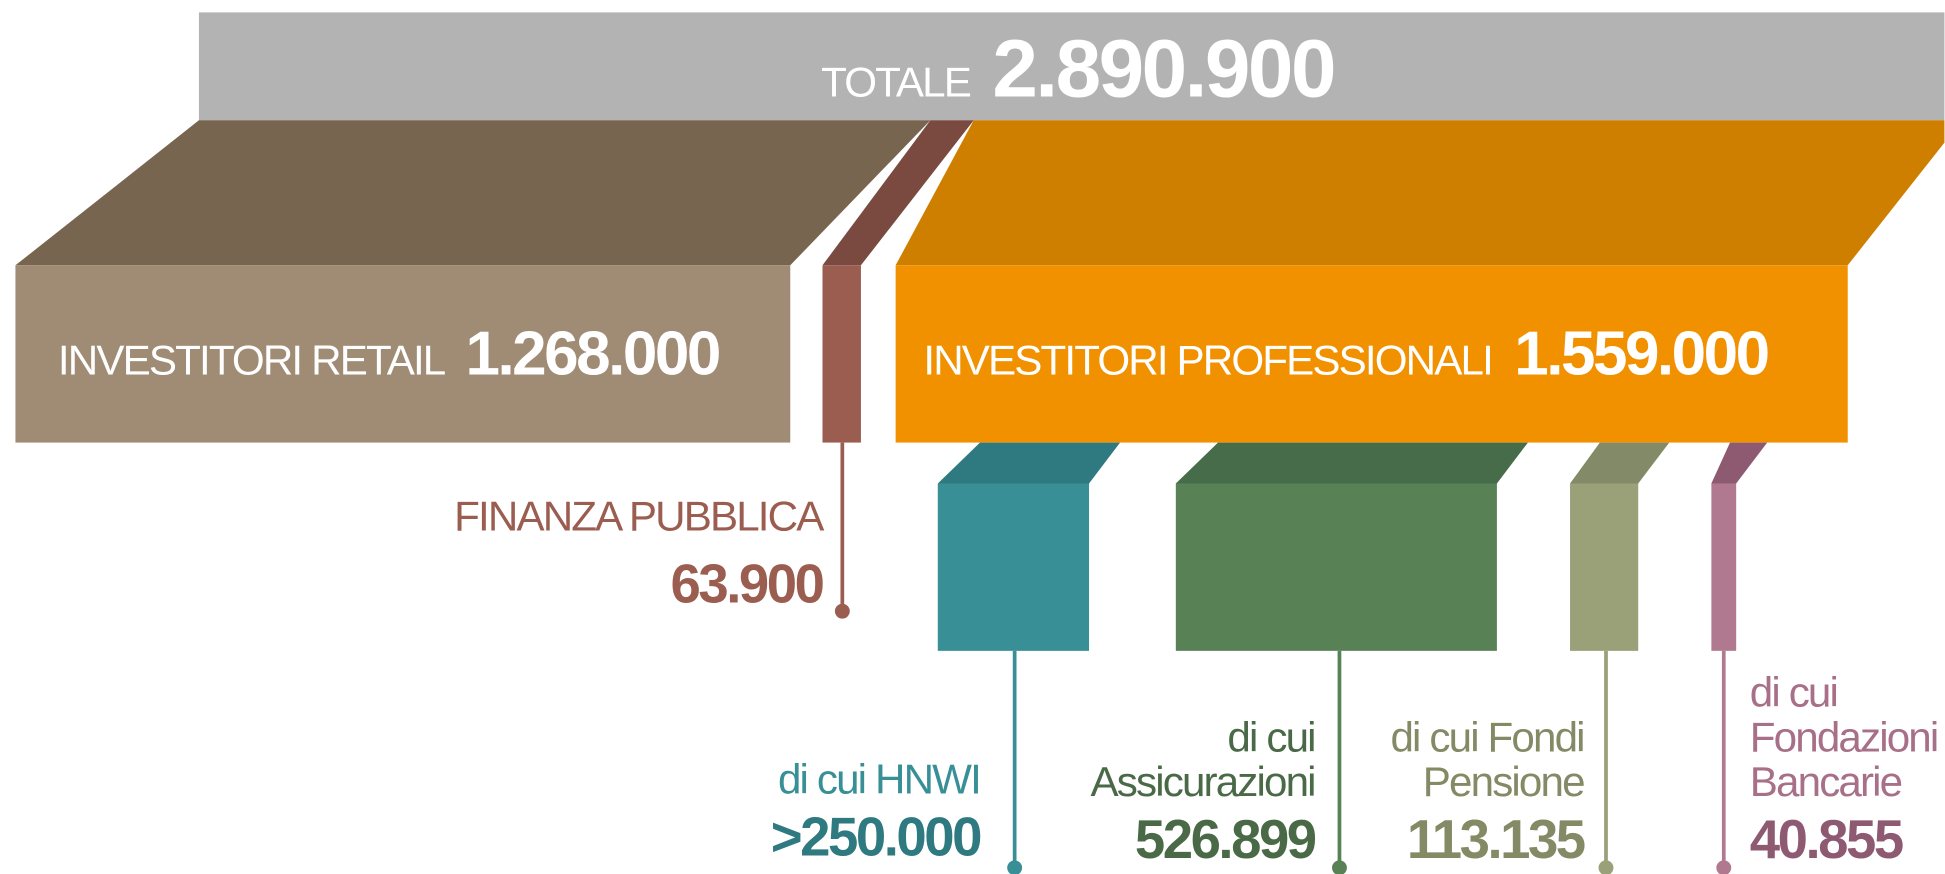 This screenshot has width=1945, height=874. Describe the element at coordinates (1203, 781) in the screenshot. I see `ins-label: Assicurazioni` at that location.